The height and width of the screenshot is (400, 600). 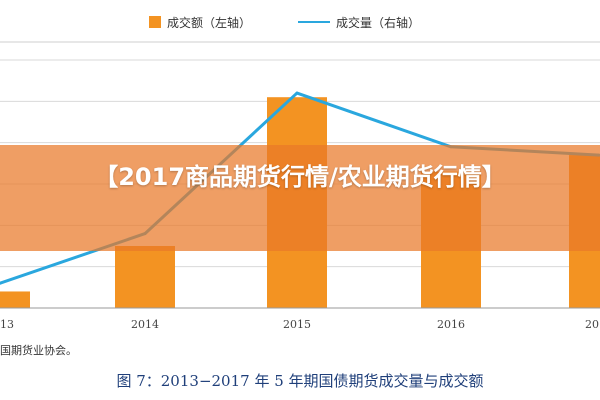 I want to click on bar-2014, so click(x=145, y=277).